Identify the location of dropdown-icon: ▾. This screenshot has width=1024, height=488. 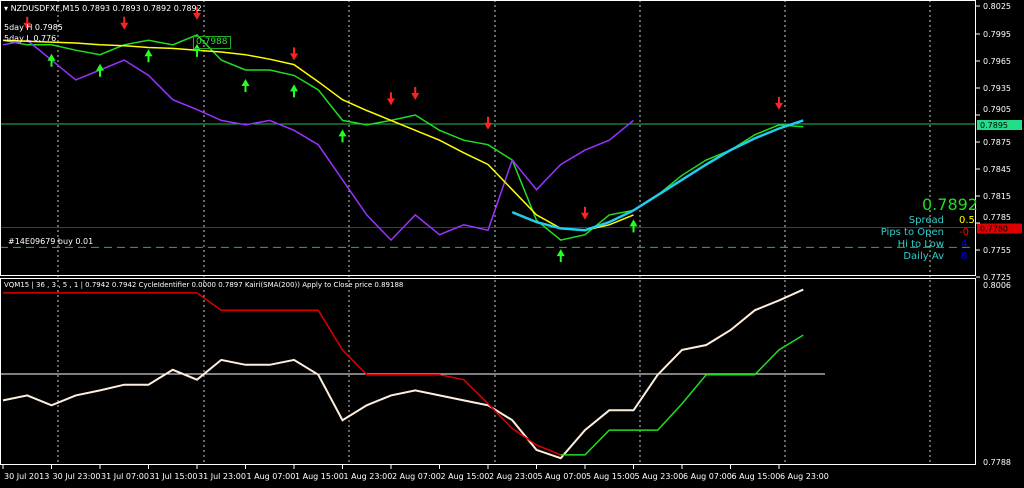
(6, 8).